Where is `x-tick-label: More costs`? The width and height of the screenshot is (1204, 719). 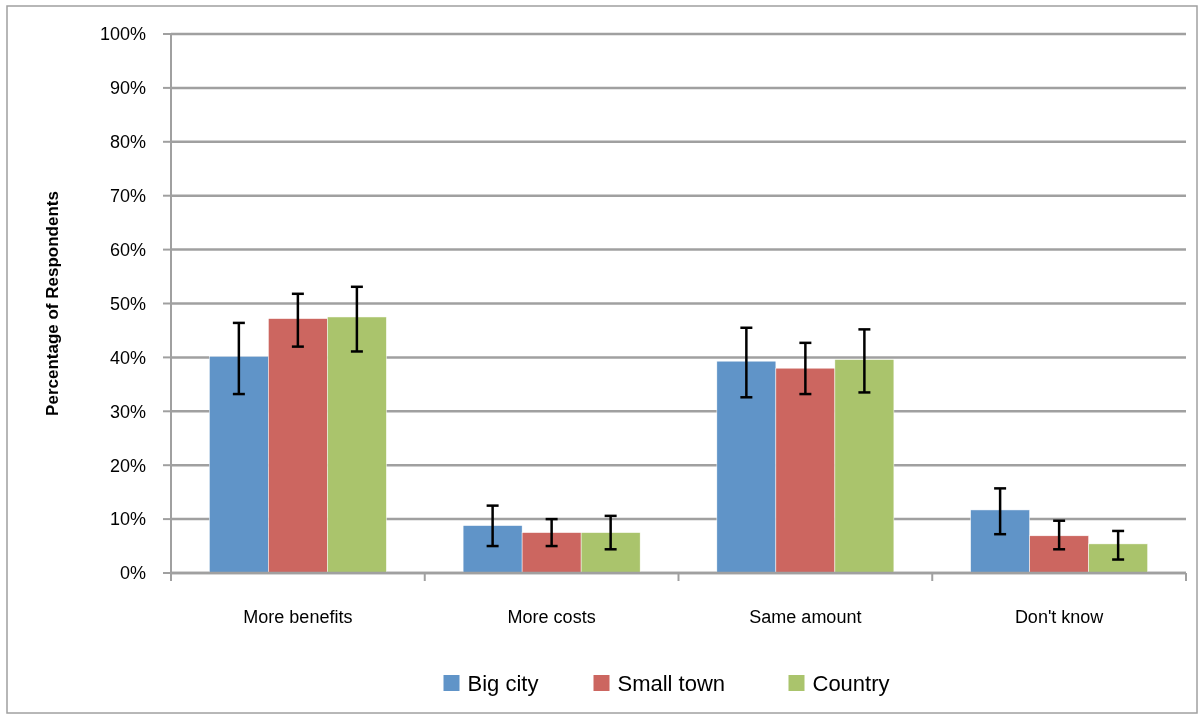
x-tick-label: More costs is located at coordinates (551, 617).